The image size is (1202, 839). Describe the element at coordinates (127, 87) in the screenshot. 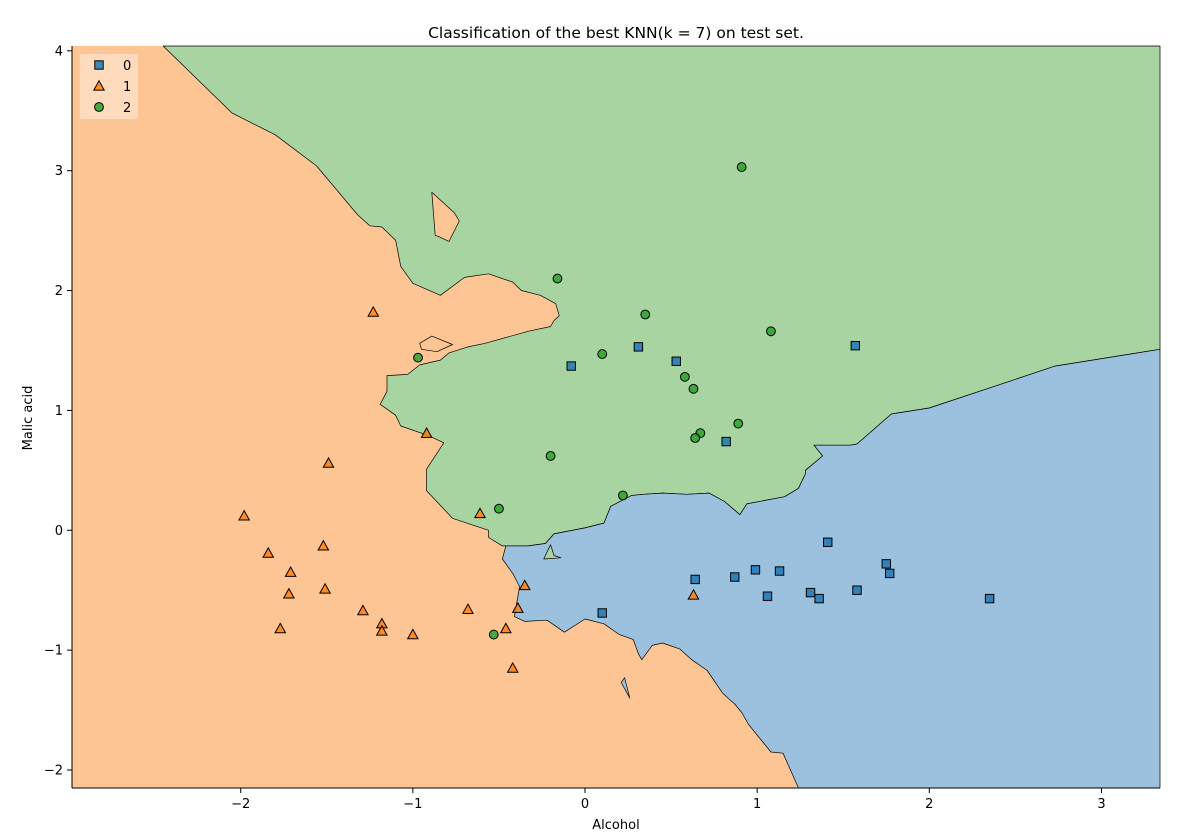

I see `legend-label: 1` at that location.